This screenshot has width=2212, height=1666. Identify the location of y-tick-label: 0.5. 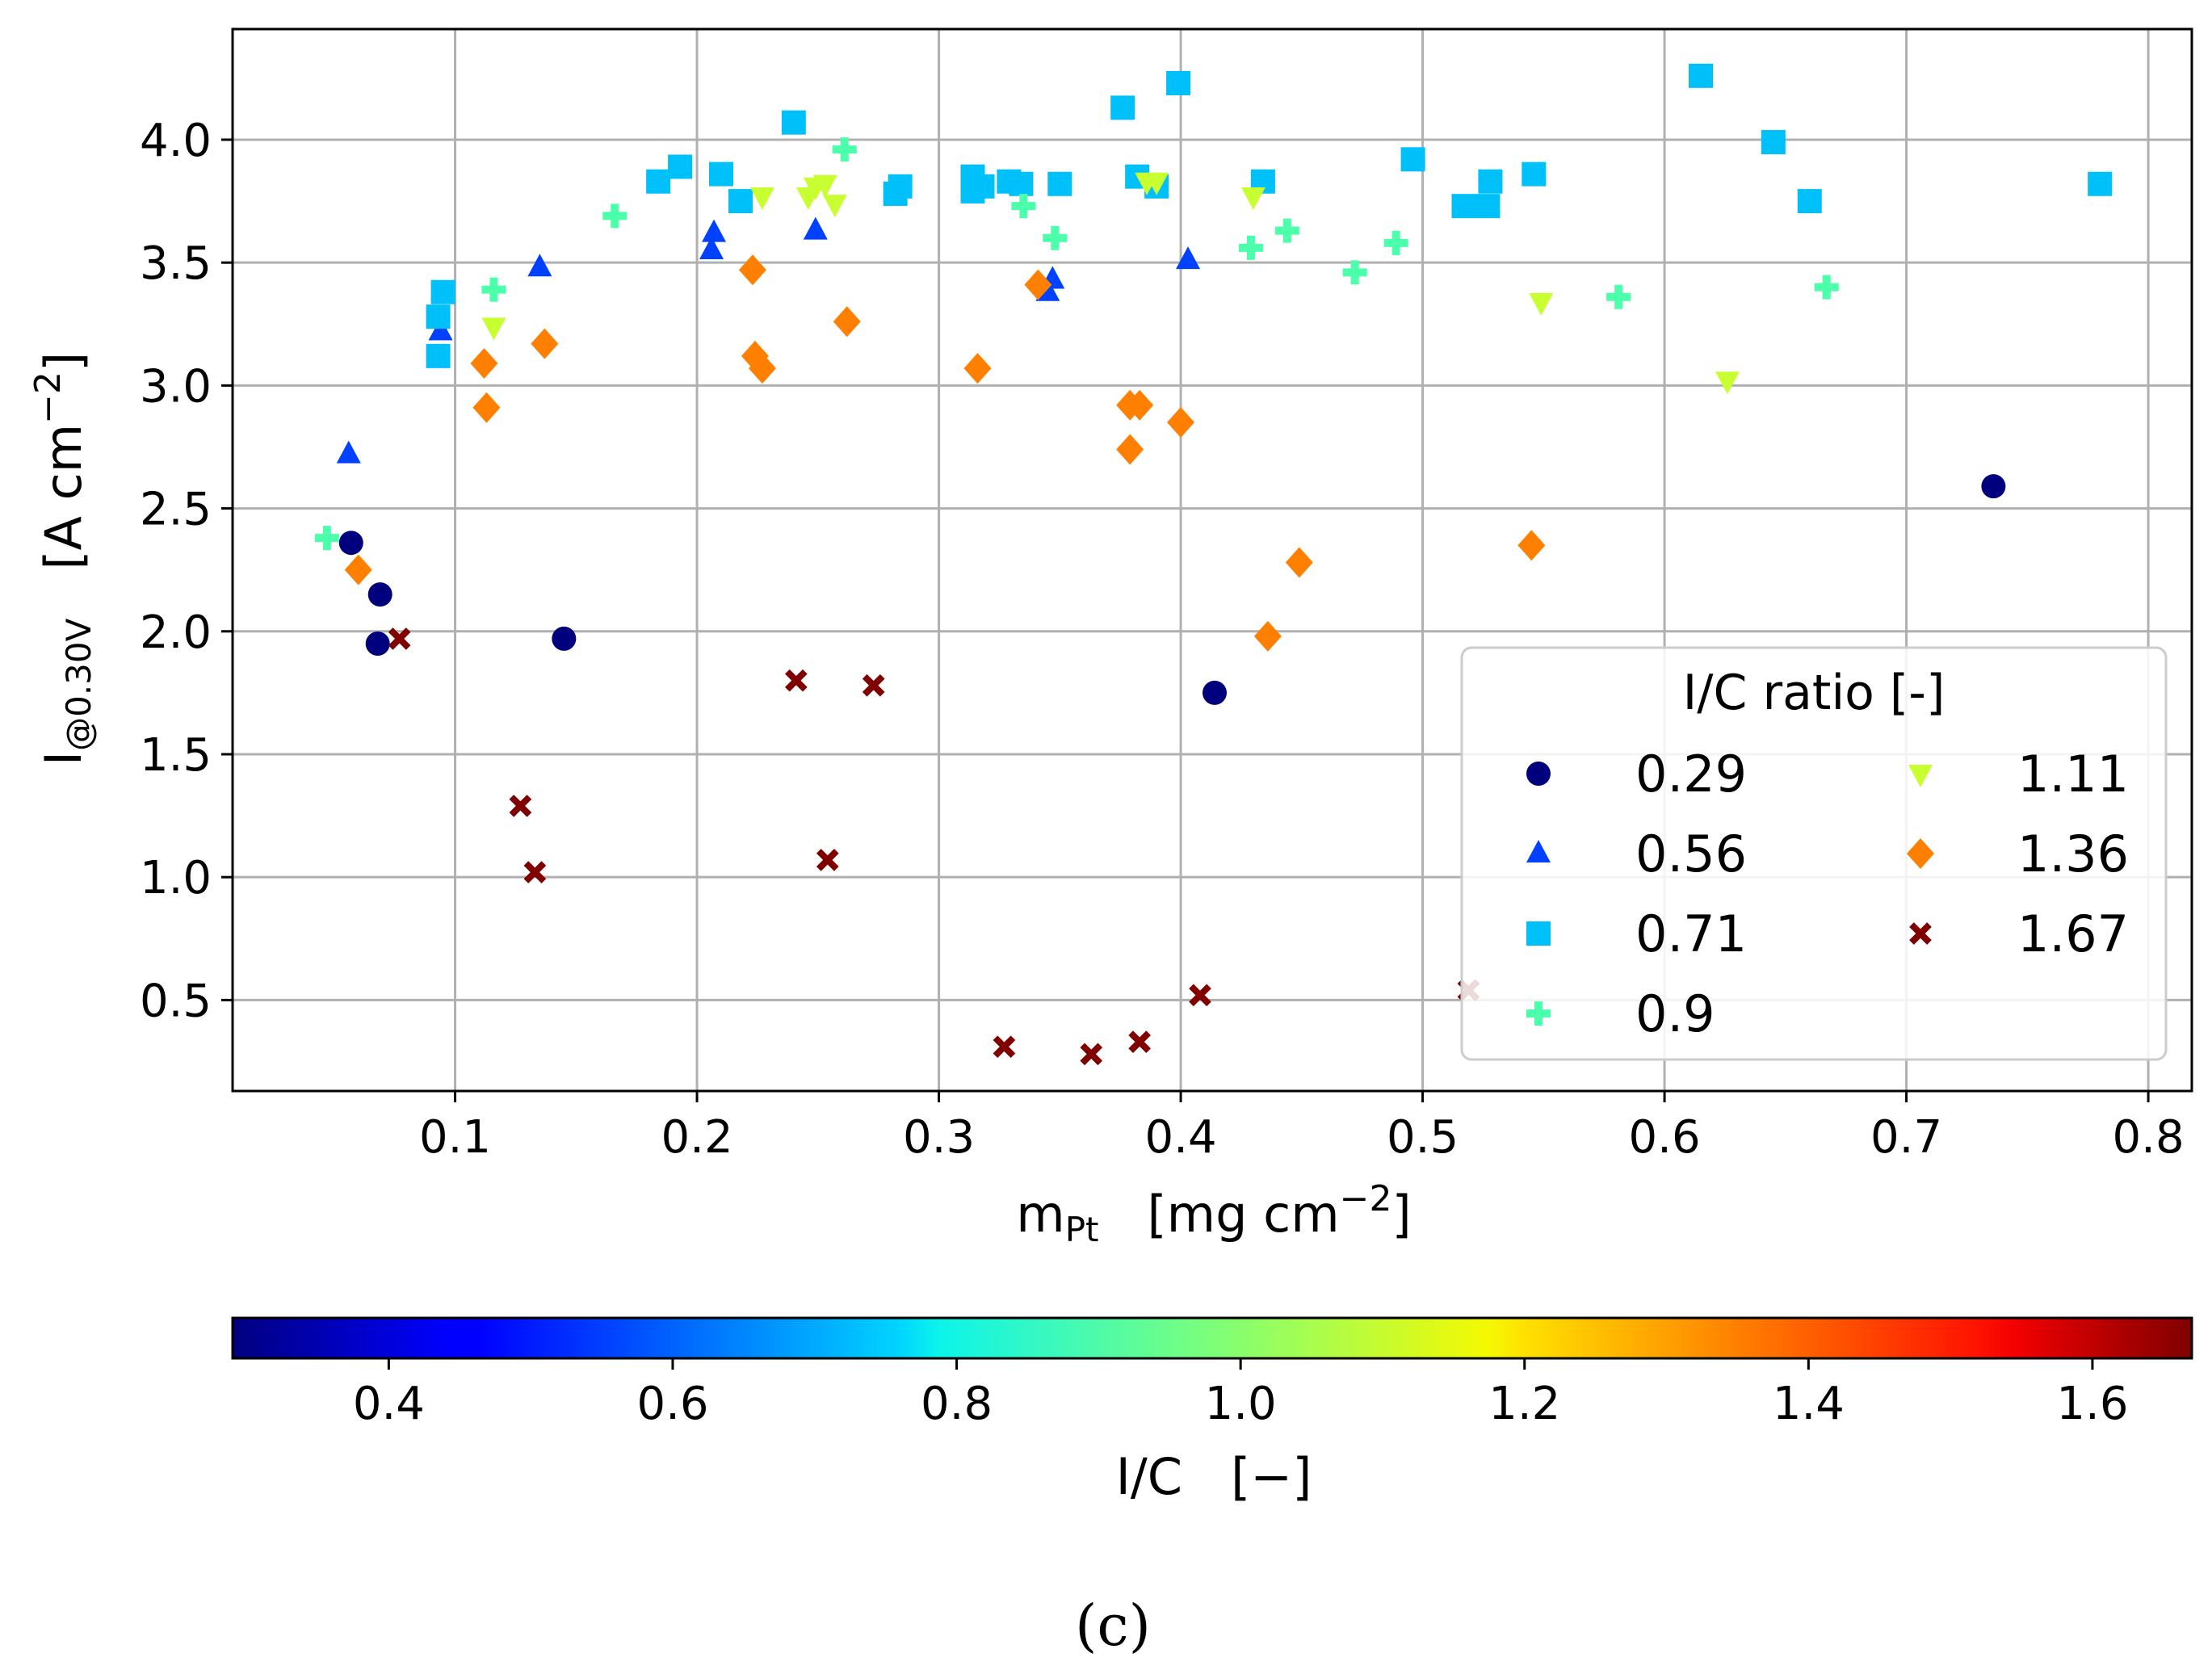
(176, 1001).